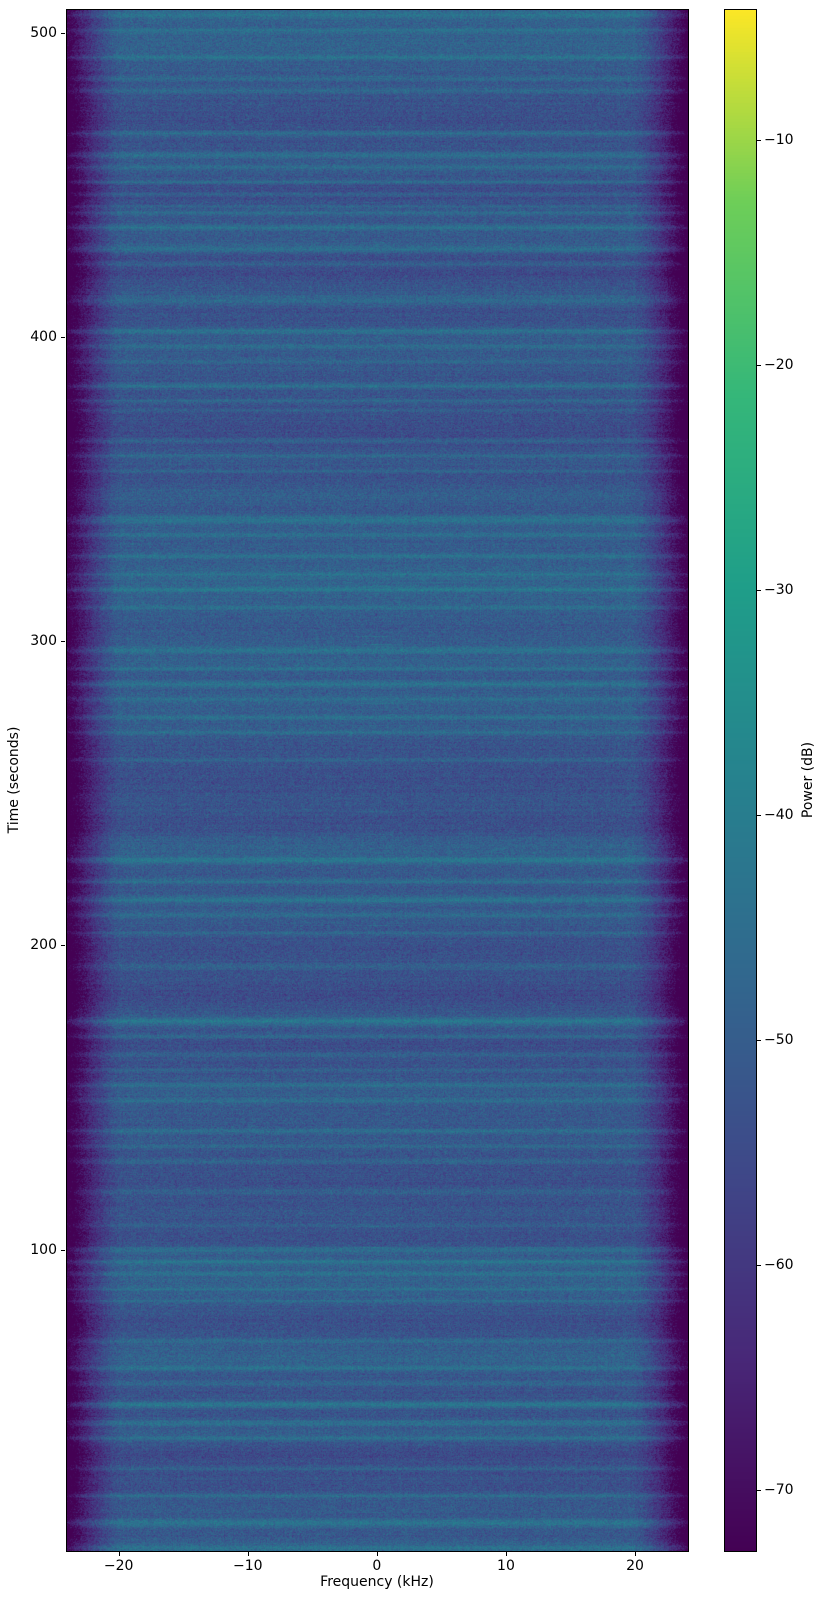 Image resolution: width=823 pixels, height=1603 pixels. What do you see at coordinates (808, 780) in the screenshot?
I see `colorbar-label: Power (dB)` at bounding box center [808, 780].